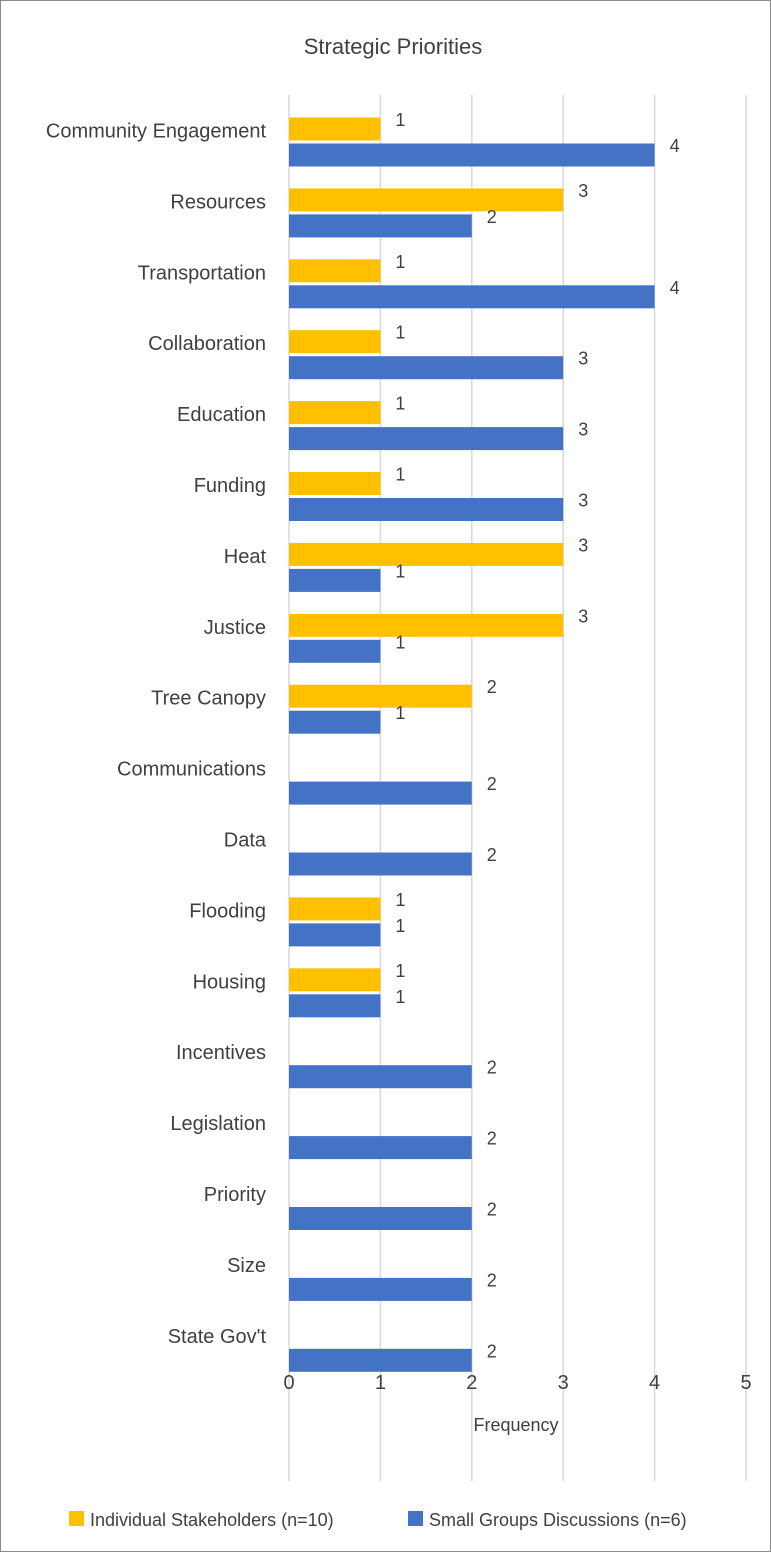  What do you see at coordinates (208, 699) in the screenshot?
I see `category-label-tree-canopy: Tree Canopy` at bounding box center [208, 699].